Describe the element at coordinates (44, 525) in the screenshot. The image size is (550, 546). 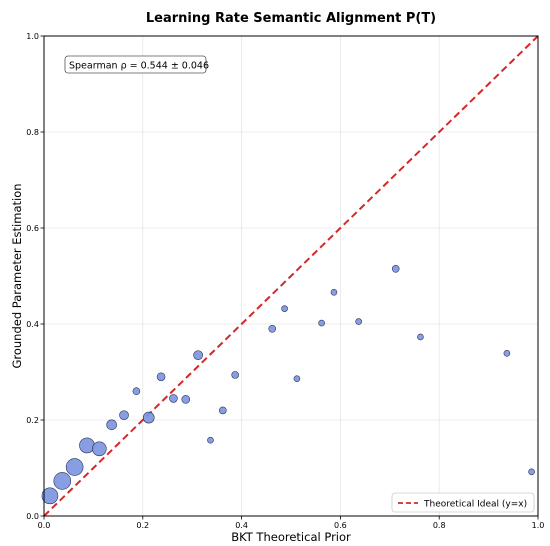
I see `x-tick-label: 0.0` at that location.